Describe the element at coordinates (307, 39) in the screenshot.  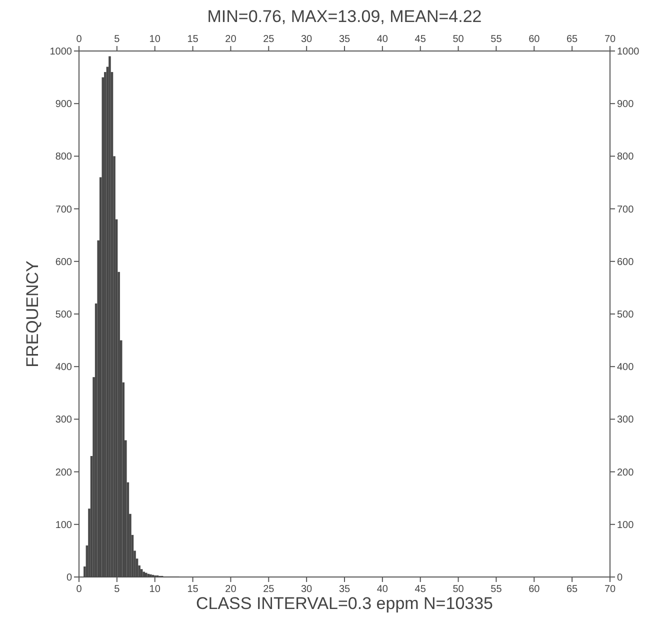
I see `x-tick-label: 30` at that location.